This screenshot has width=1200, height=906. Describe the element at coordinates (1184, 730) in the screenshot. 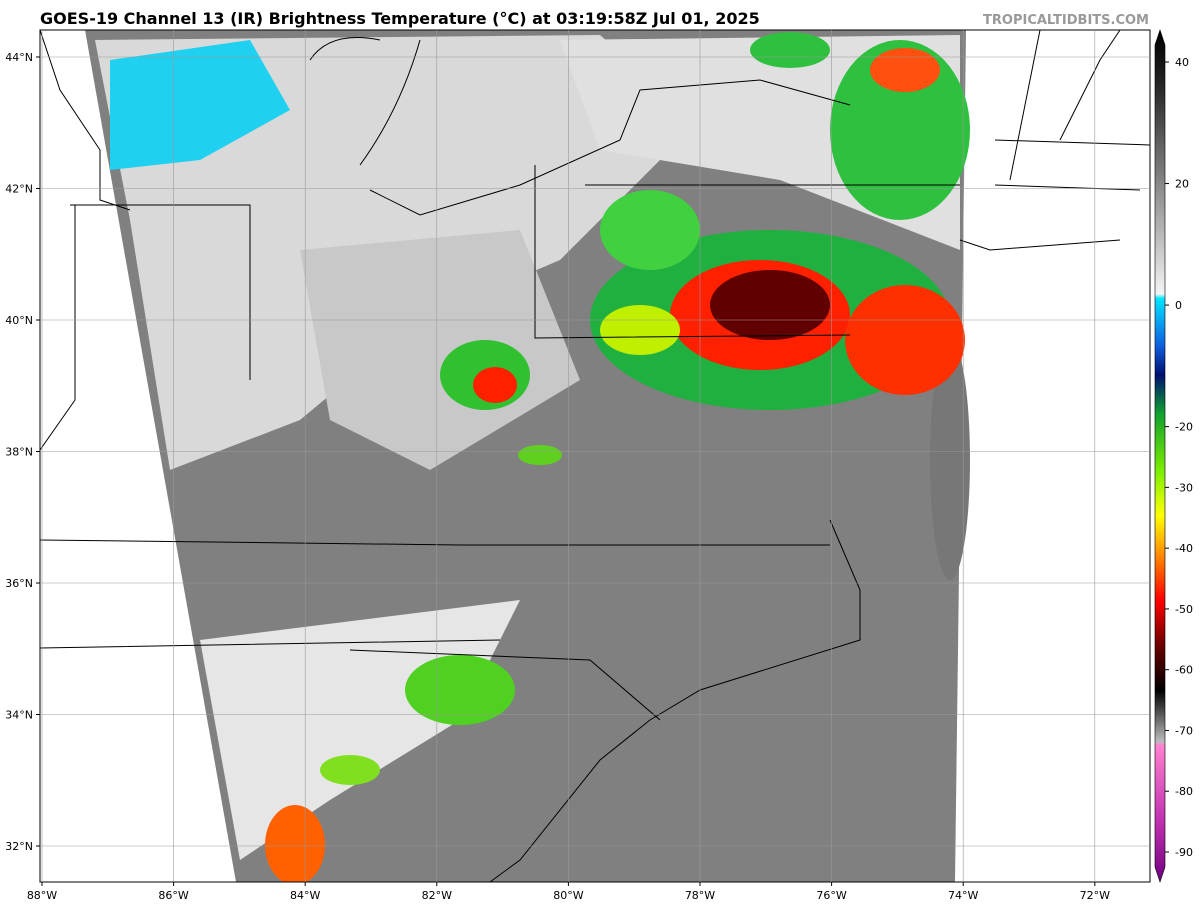

I see `colorbar-label: -70` at that location.